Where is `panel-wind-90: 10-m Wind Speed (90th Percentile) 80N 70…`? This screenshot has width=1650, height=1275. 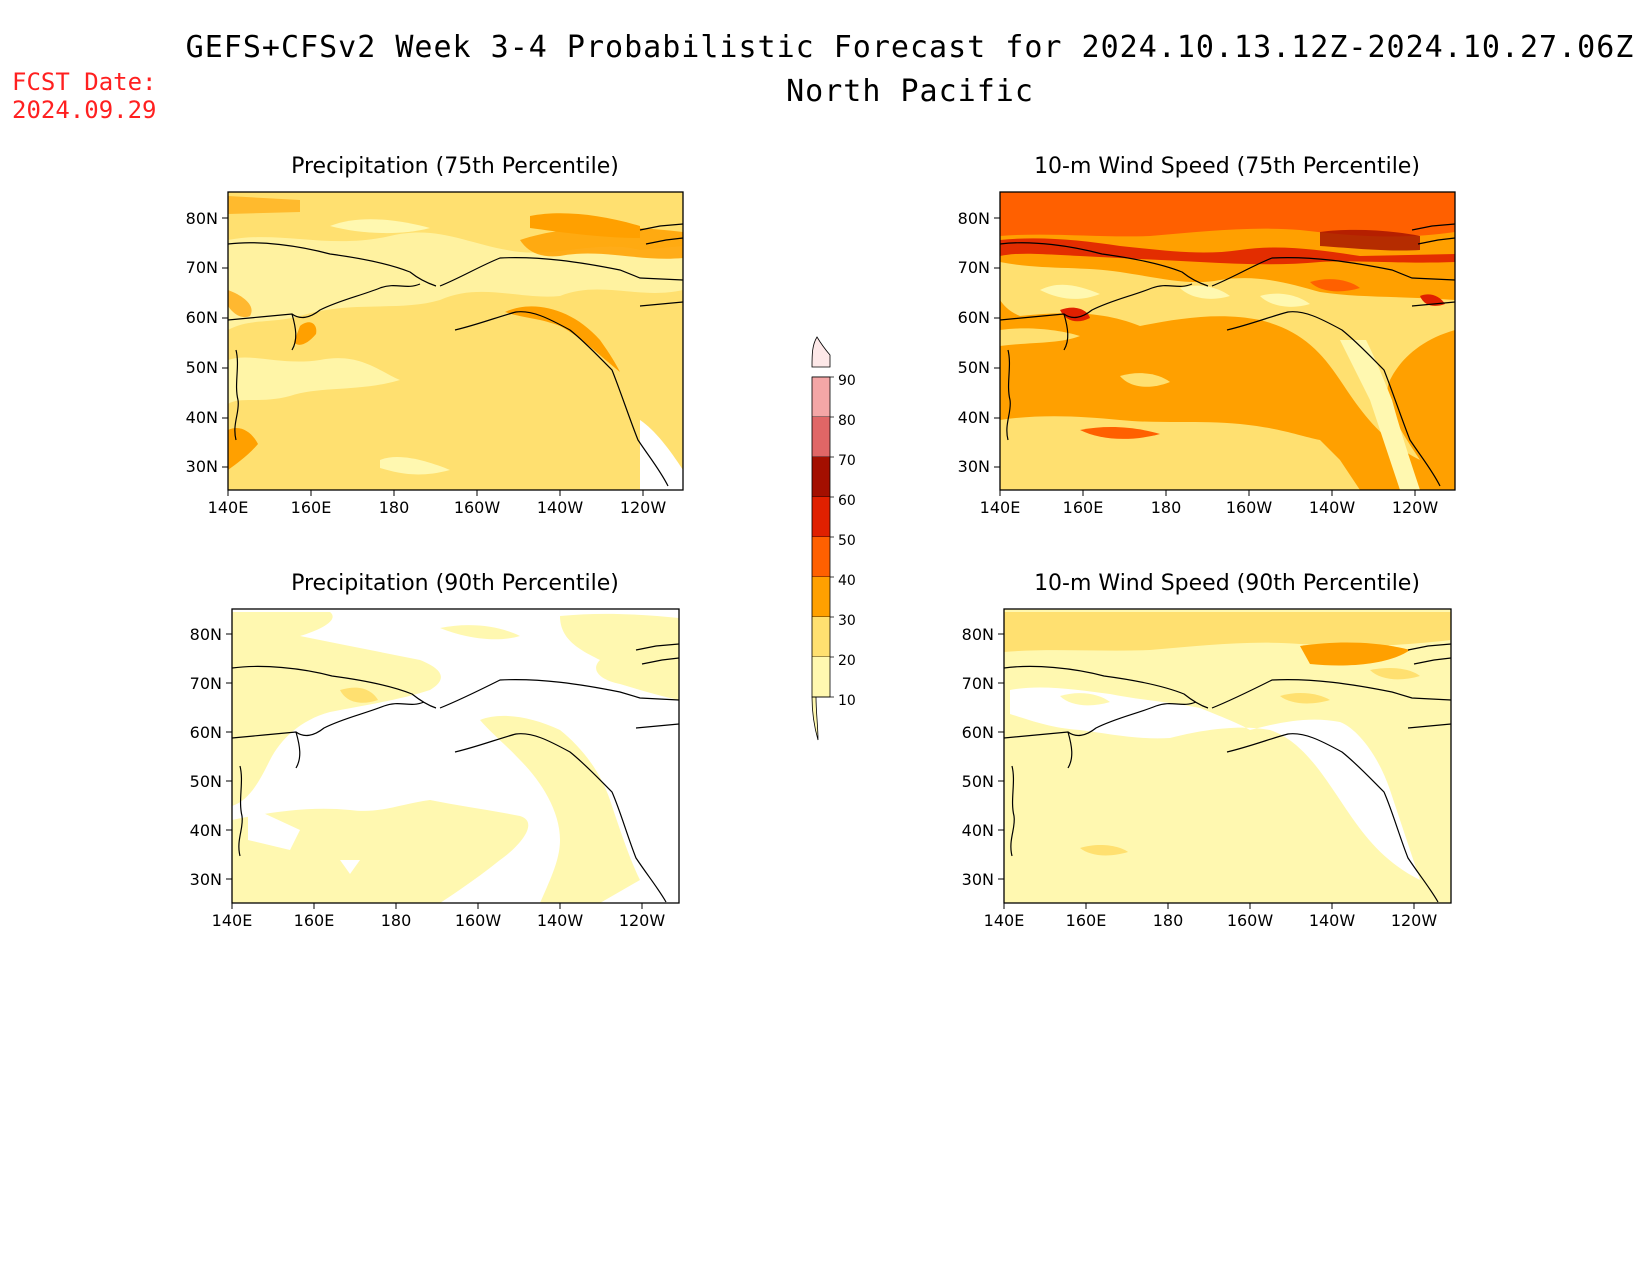
panel-wind-90: 10-m Wind Speed (90th Percentile) 80N 70… is located at coordinates (1207, 750).